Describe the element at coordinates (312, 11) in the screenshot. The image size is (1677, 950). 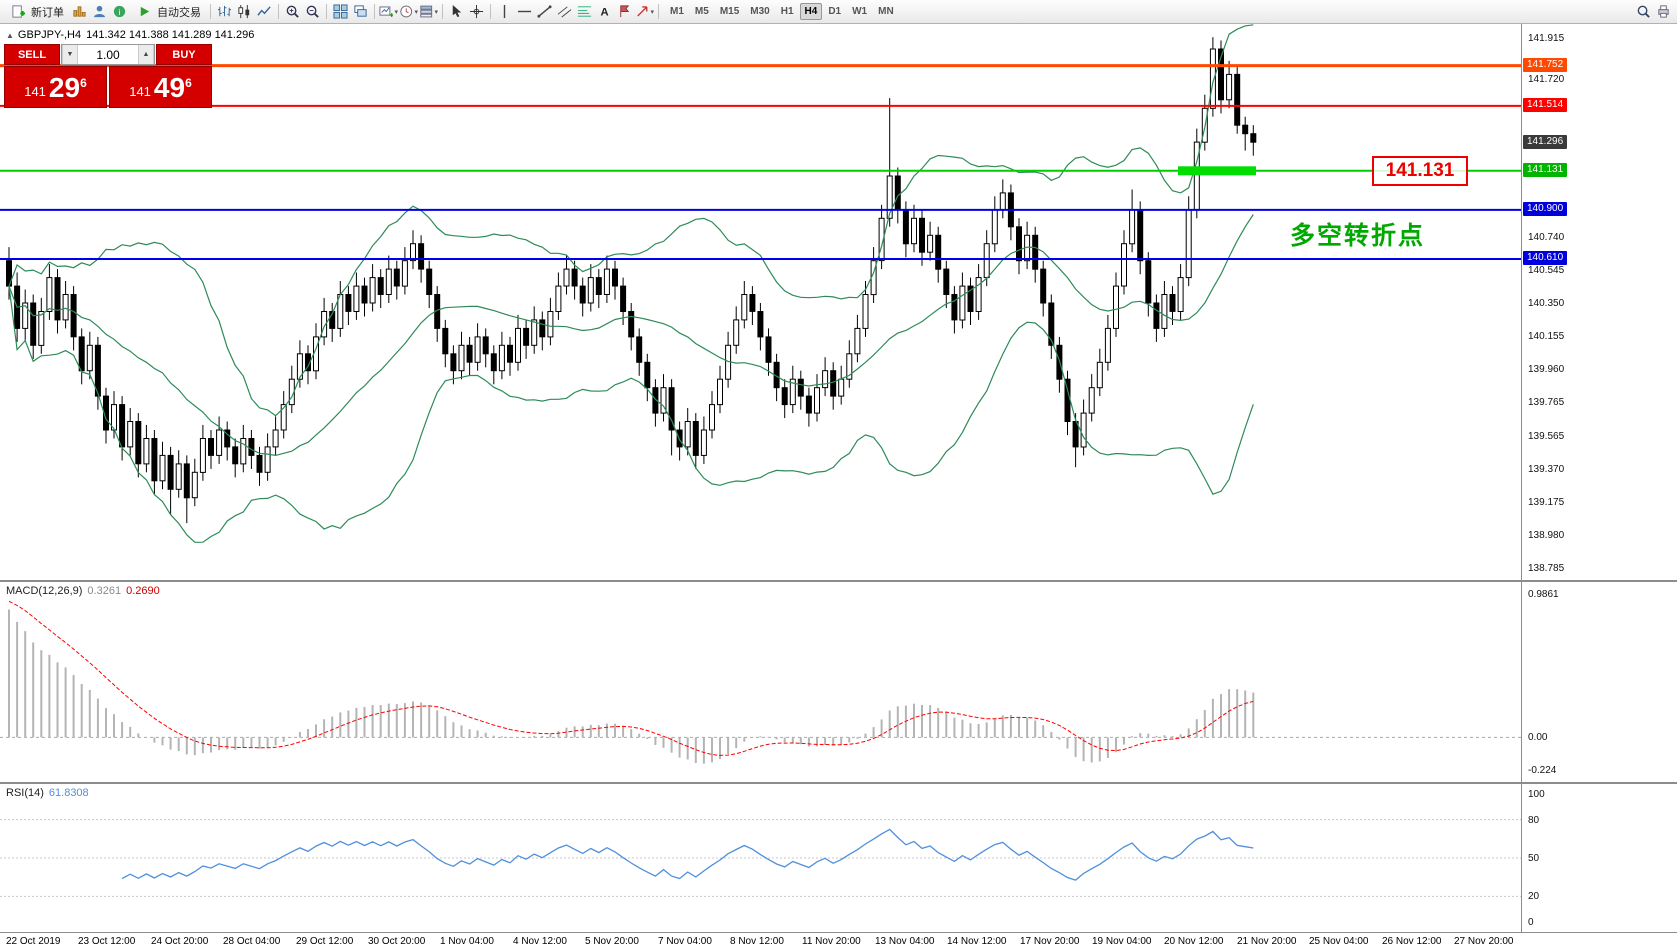
I see `zoom-out-icon` at that location.